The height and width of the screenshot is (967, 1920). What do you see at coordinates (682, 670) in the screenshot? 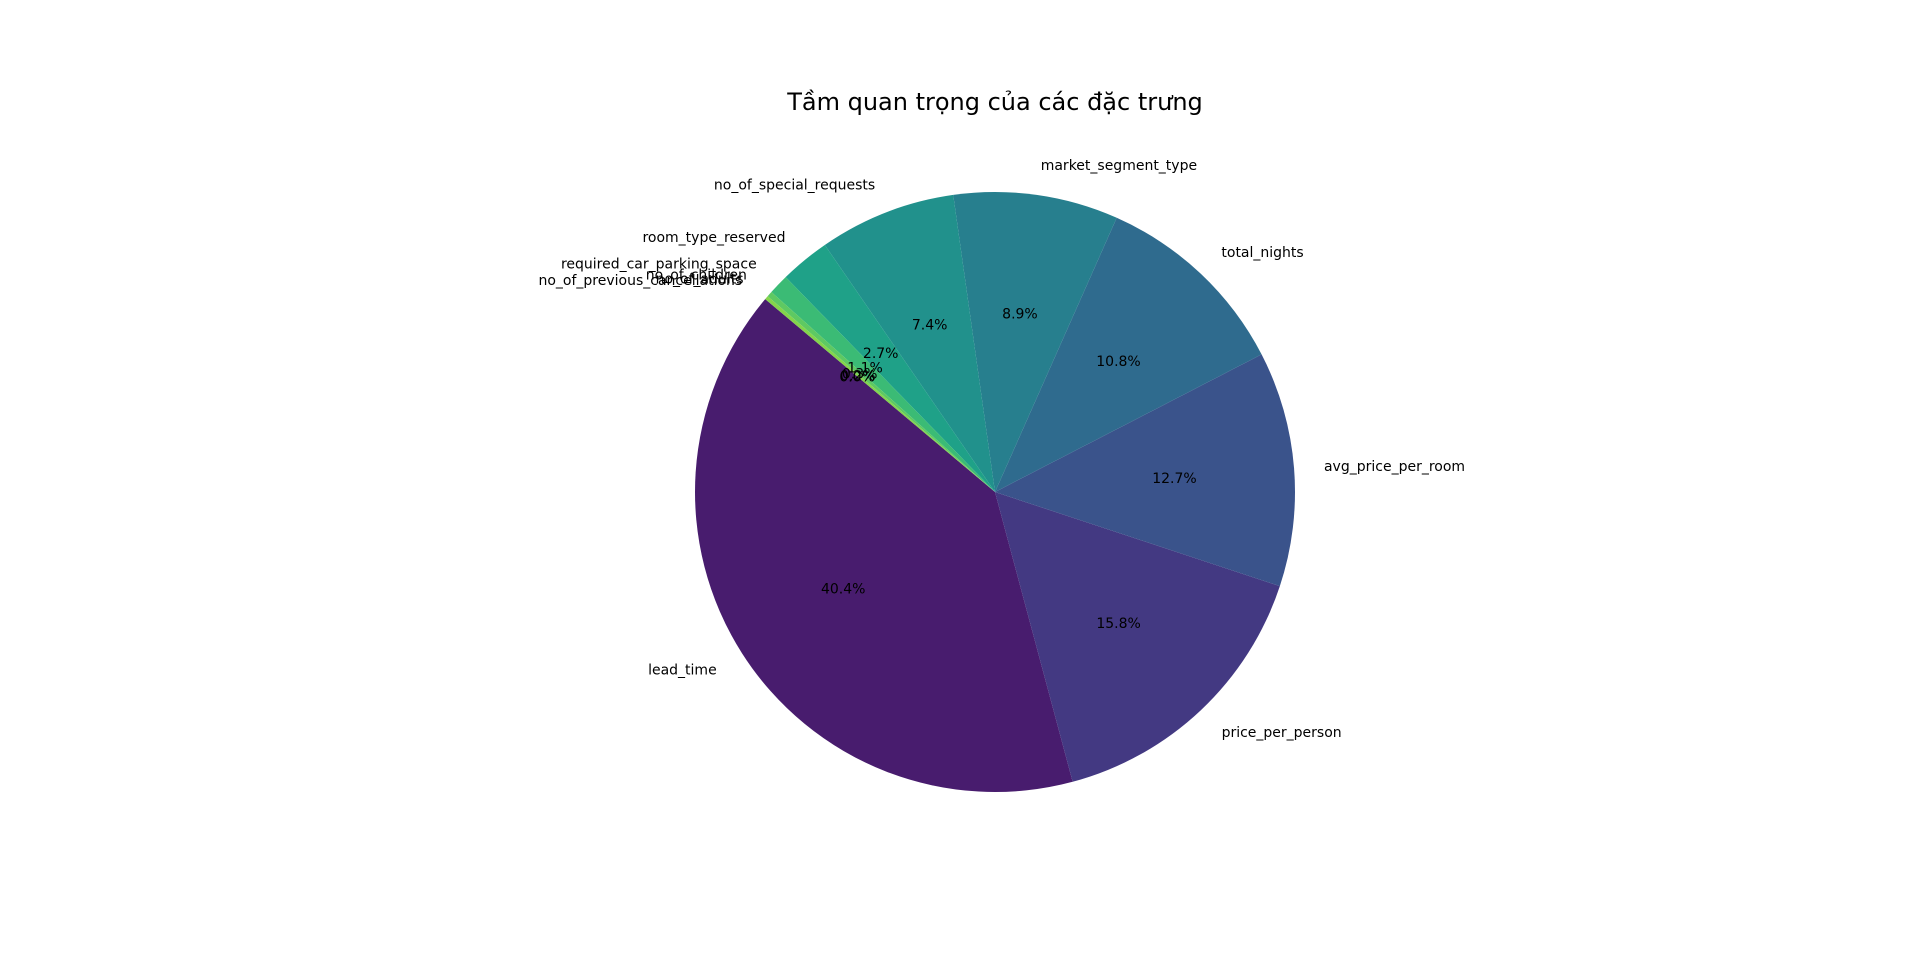
I see `slice-label-lead-time: lead_time` at bounding box center [682, 670].